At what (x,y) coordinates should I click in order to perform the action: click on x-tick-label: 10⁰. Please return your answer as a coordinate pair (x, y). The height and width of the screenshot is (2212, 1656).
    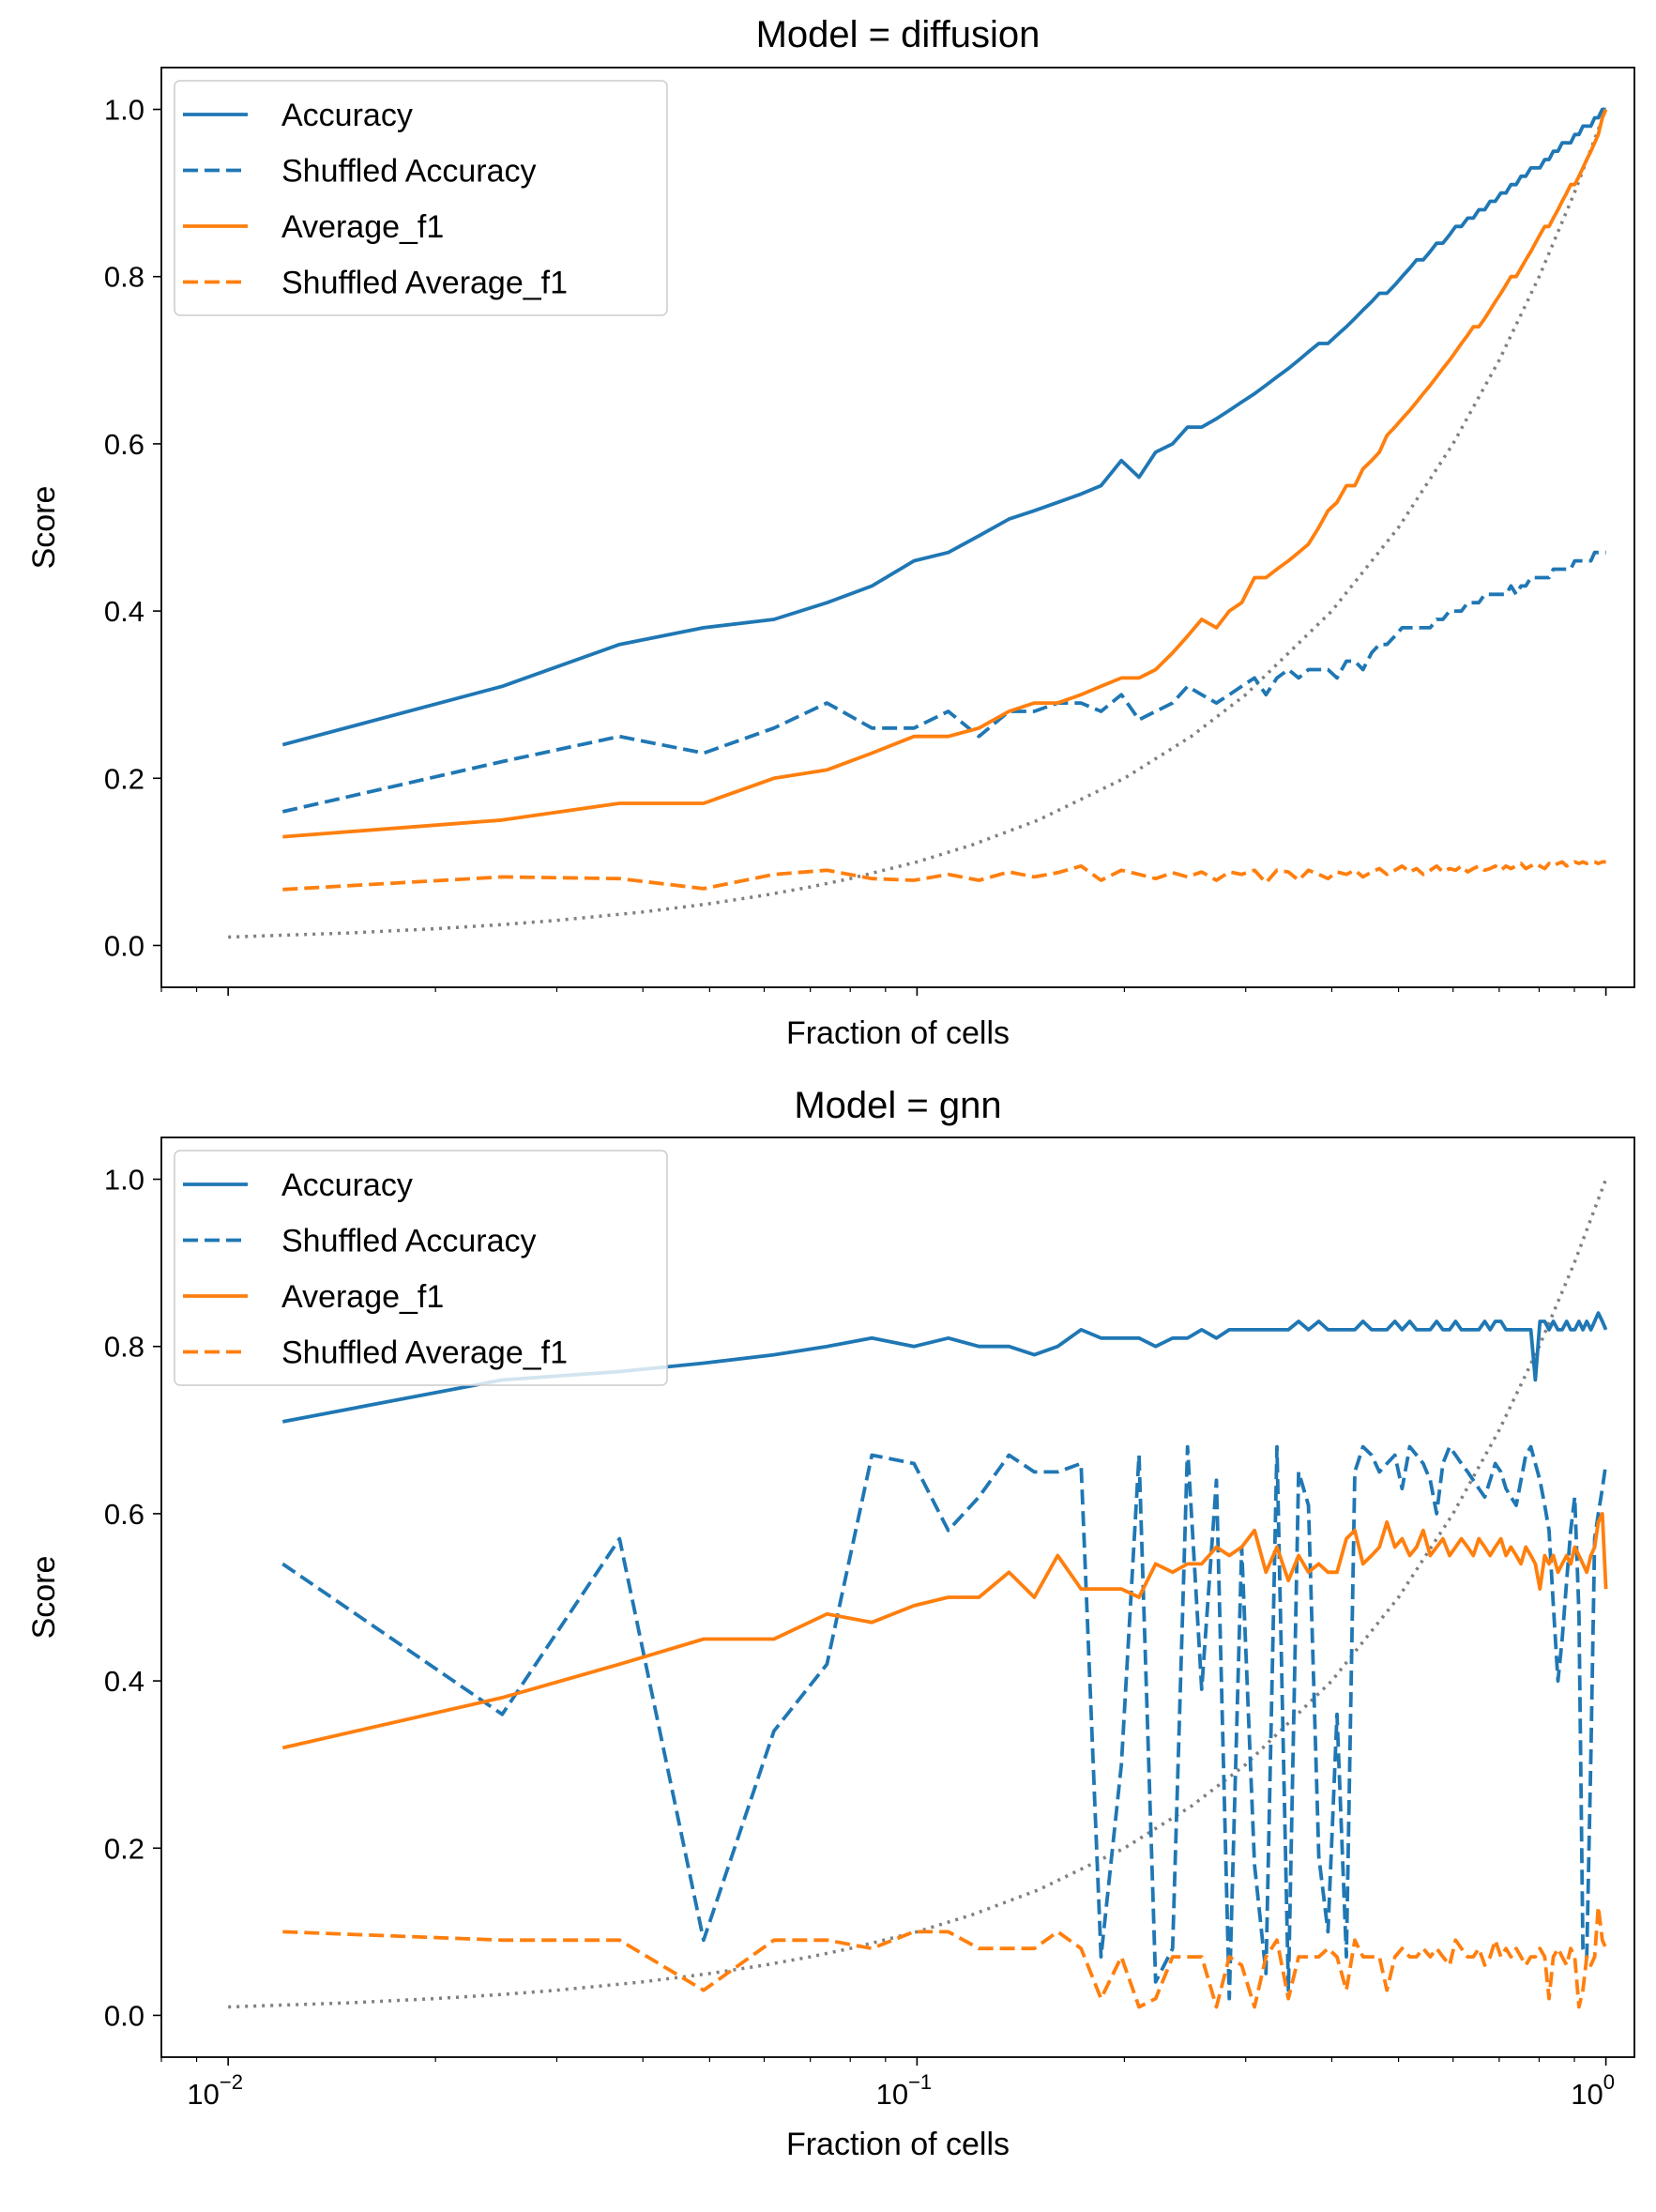
    Looking at the image, I should click on (1593, 2090).